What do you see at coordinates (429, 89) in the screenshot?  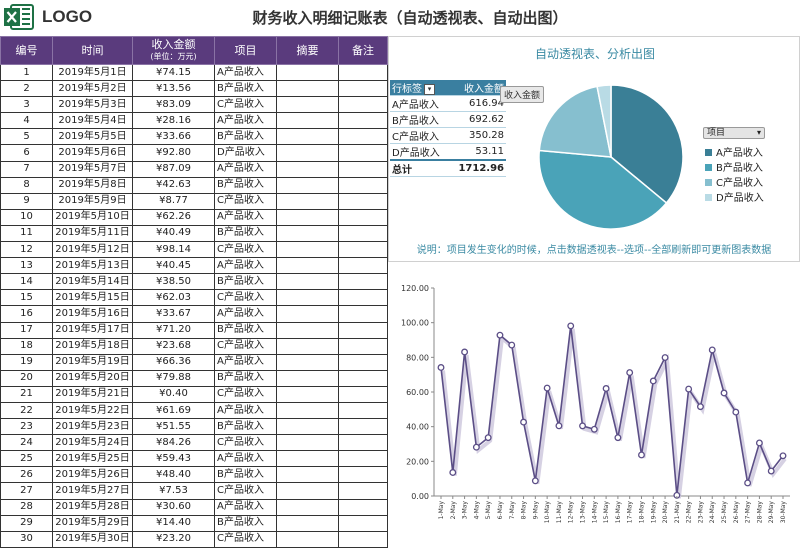 I see `filter-dropdown-icon: ▾` at bounding box center [429, 89].